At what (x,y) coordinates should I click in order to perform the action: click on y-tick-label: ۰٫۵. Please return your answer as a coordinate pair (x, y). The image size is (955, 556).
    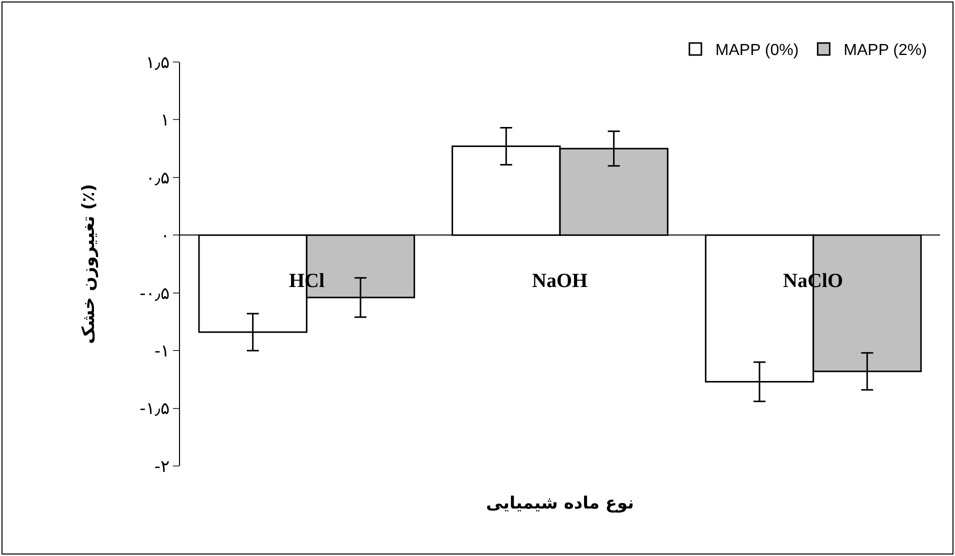
    Looking at the image, I should click on (158, 178).